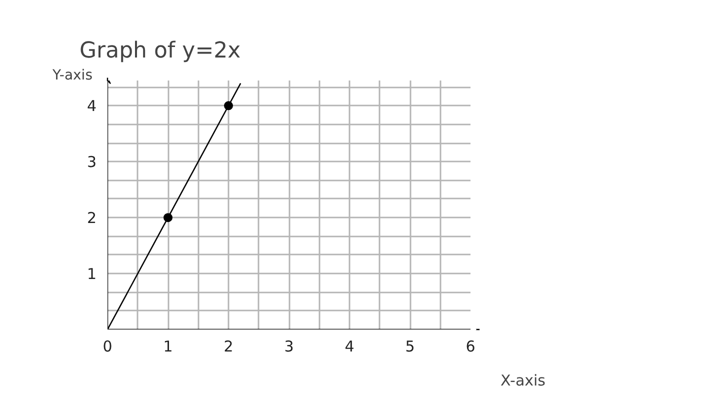 Image resolution: width=720 pixels, height=404 pixels. I want to click on x-tick-label: 2, so click(229, 347).